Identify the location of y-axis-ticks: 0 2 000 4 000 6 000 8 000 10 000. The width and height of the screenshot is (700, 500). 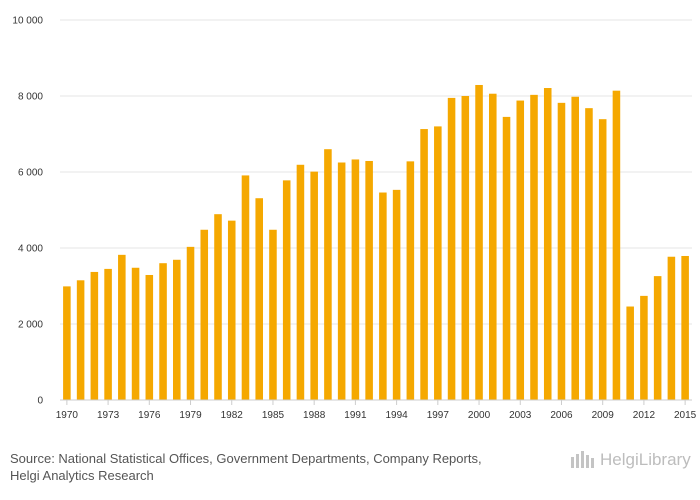
(27, 211).